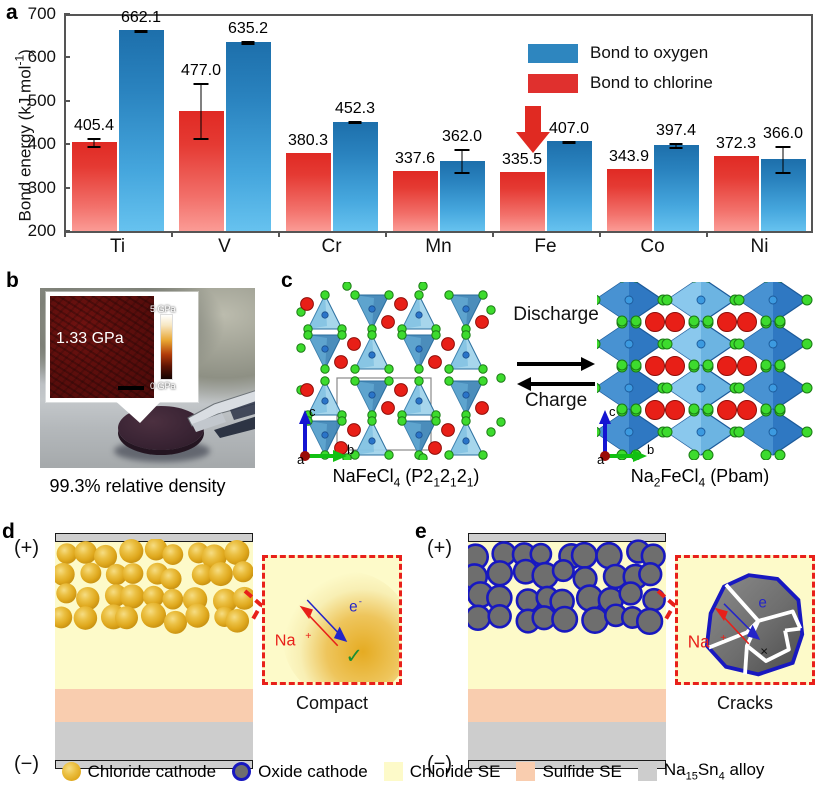 The width and height of the screenshot is (826, 793). I want to click on alloy-layer-d, so click(154, 741).